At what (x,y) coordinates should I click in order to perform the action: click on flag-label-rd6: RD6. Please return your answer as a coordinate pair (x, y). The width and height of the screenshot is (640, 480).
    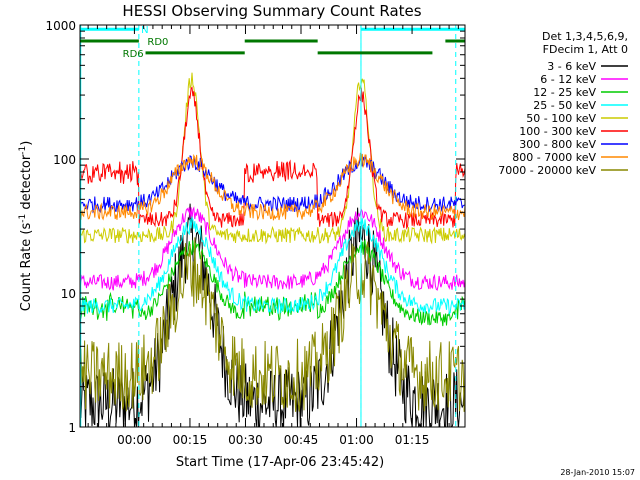
    Looking at the image, I should click on (133, 54).